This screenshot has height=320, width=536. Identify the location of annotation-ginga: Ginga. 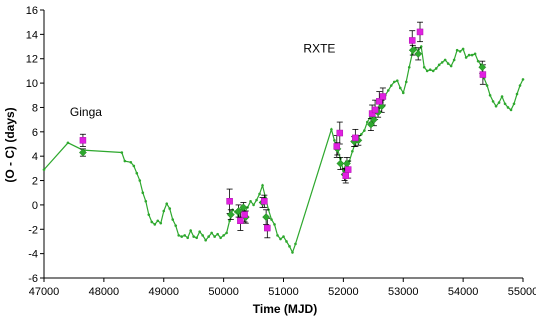
(86, 112).